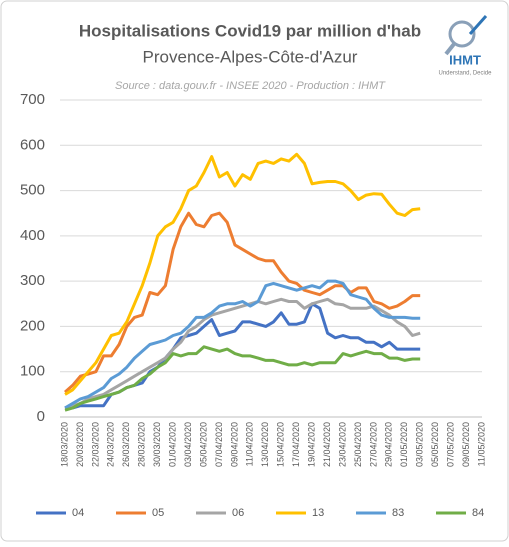 The height and width of the screenshot is (547, 509). What do you see at coordinates (327, 444) in the screenshot?
I see `x-tick-label: 21/04/2020` at bounding box center [327, 444].